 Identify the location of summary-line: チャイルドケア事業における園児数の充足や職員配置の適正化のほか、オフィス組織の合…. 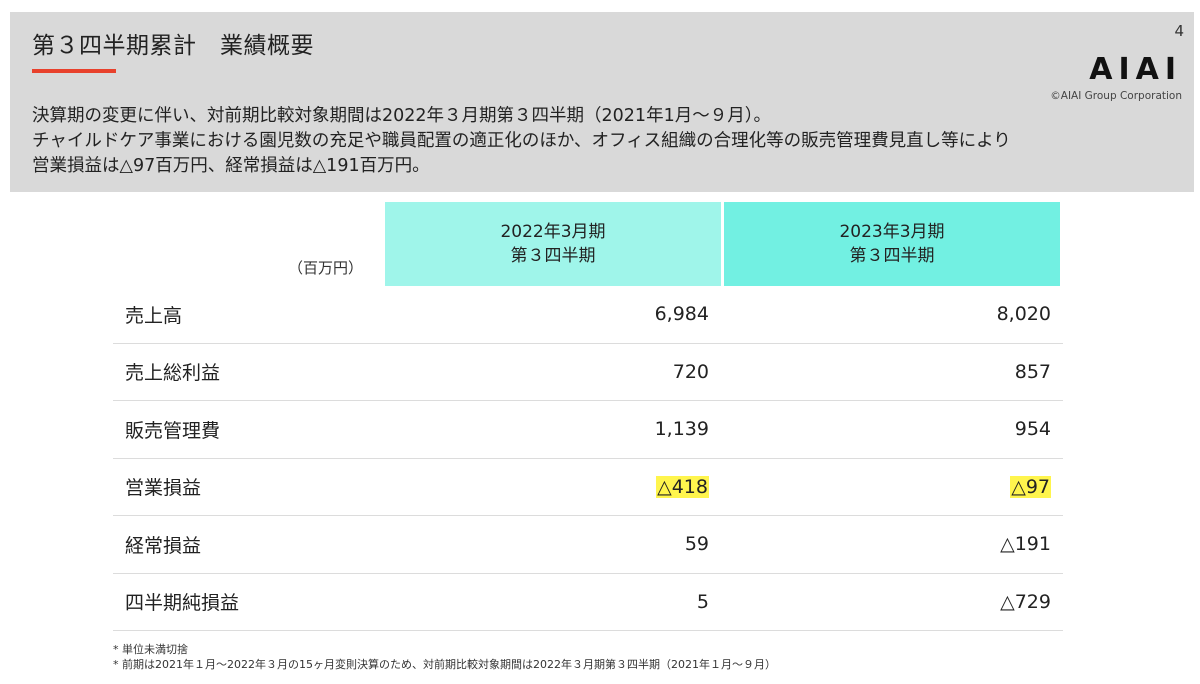
(521, 141).